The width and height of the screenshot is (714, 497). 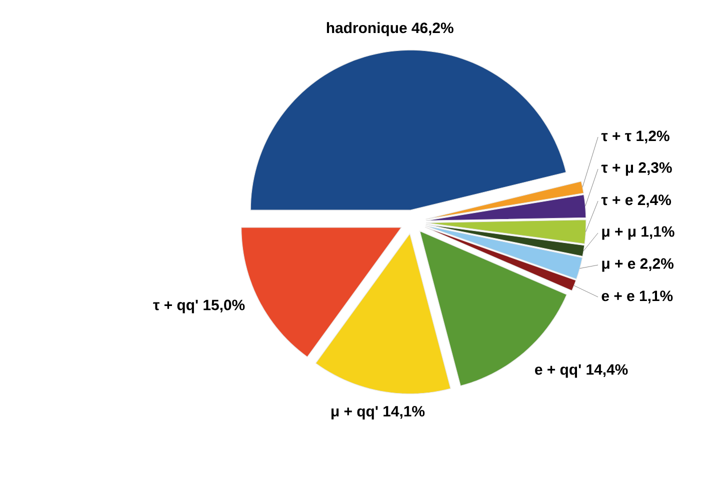 I want to click on slice-label: τ + τ, so click(x=616, y=137).